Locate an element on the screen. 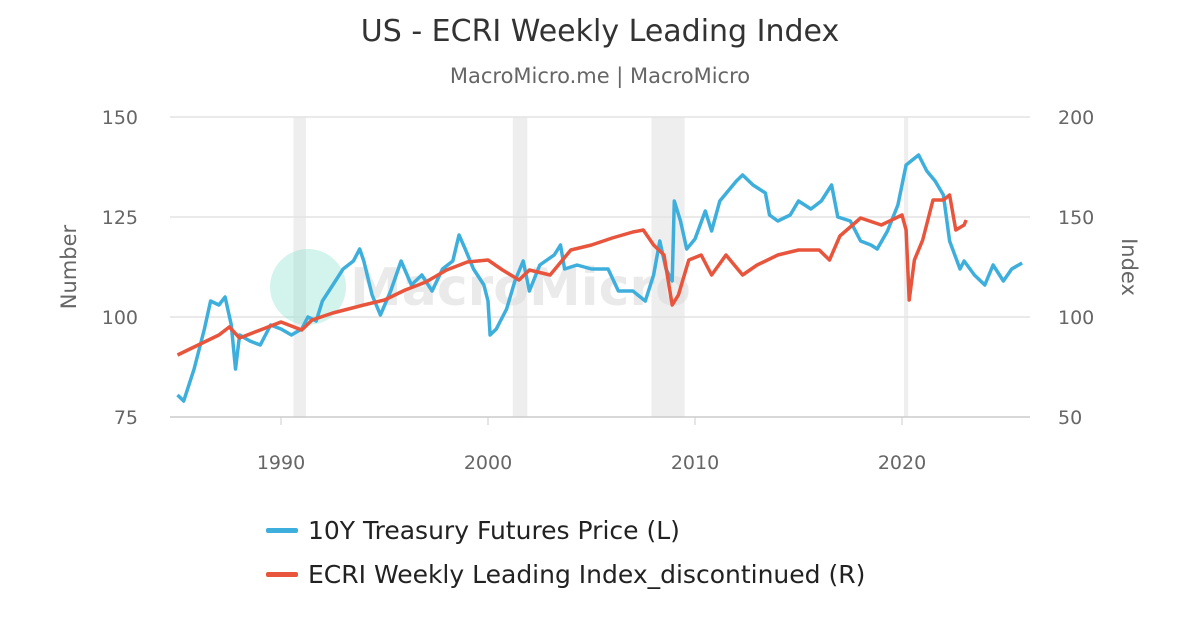  x-tick-label: 2010 is located at coordinates (695, 463).